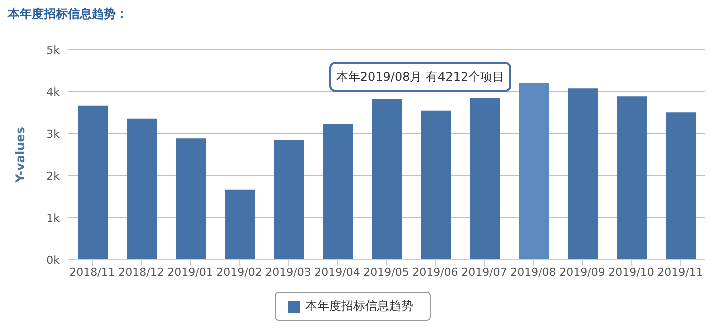 This screenshot has width=717, height=332. Describe the element at coordinates (533, 272) in the screenshot. I see `x-tick-label: 2019/08` at that location.